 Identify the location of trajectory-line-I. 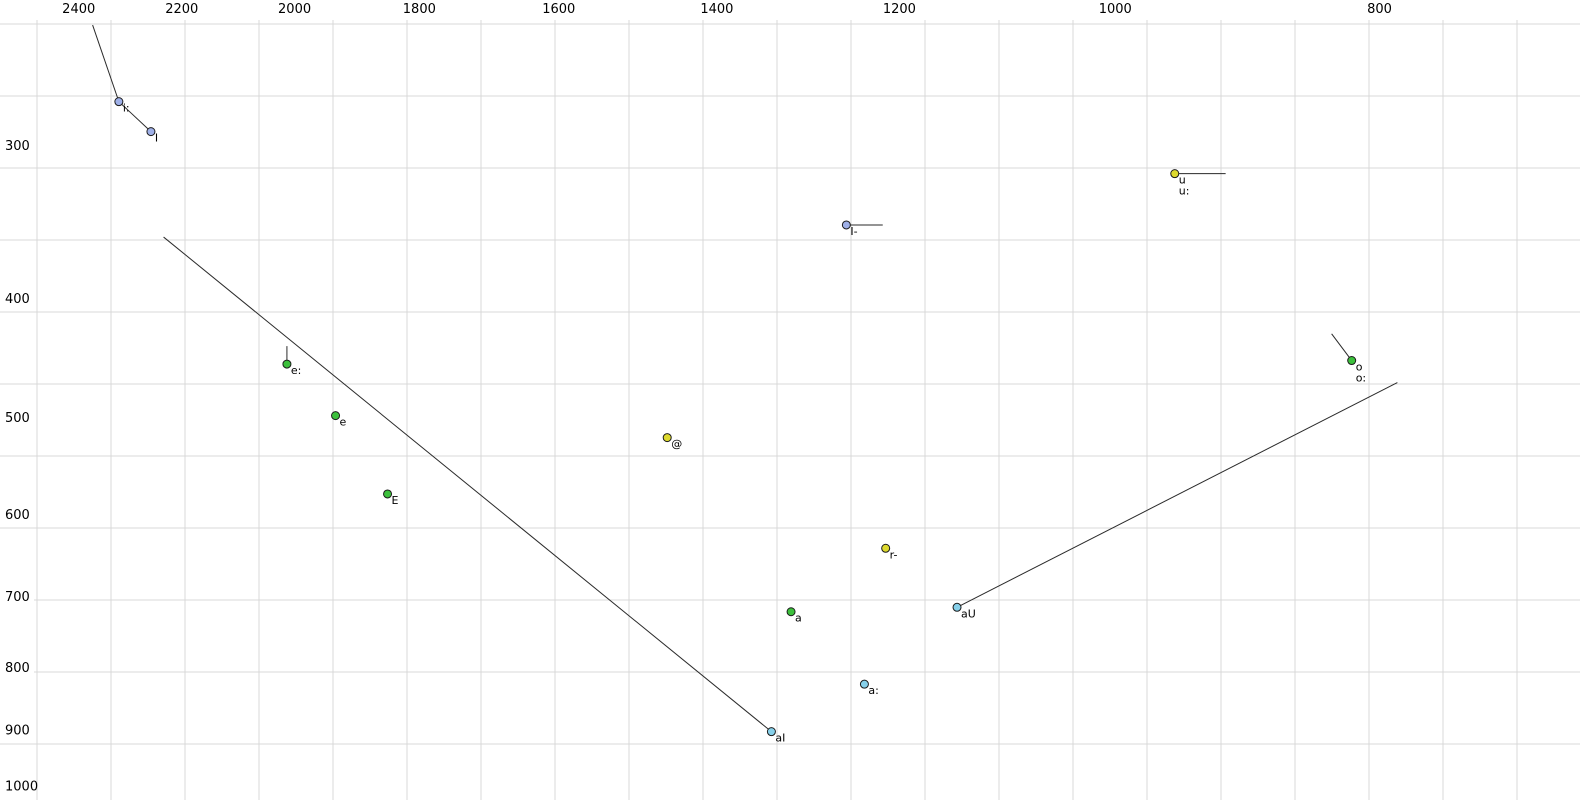
(135, 116).